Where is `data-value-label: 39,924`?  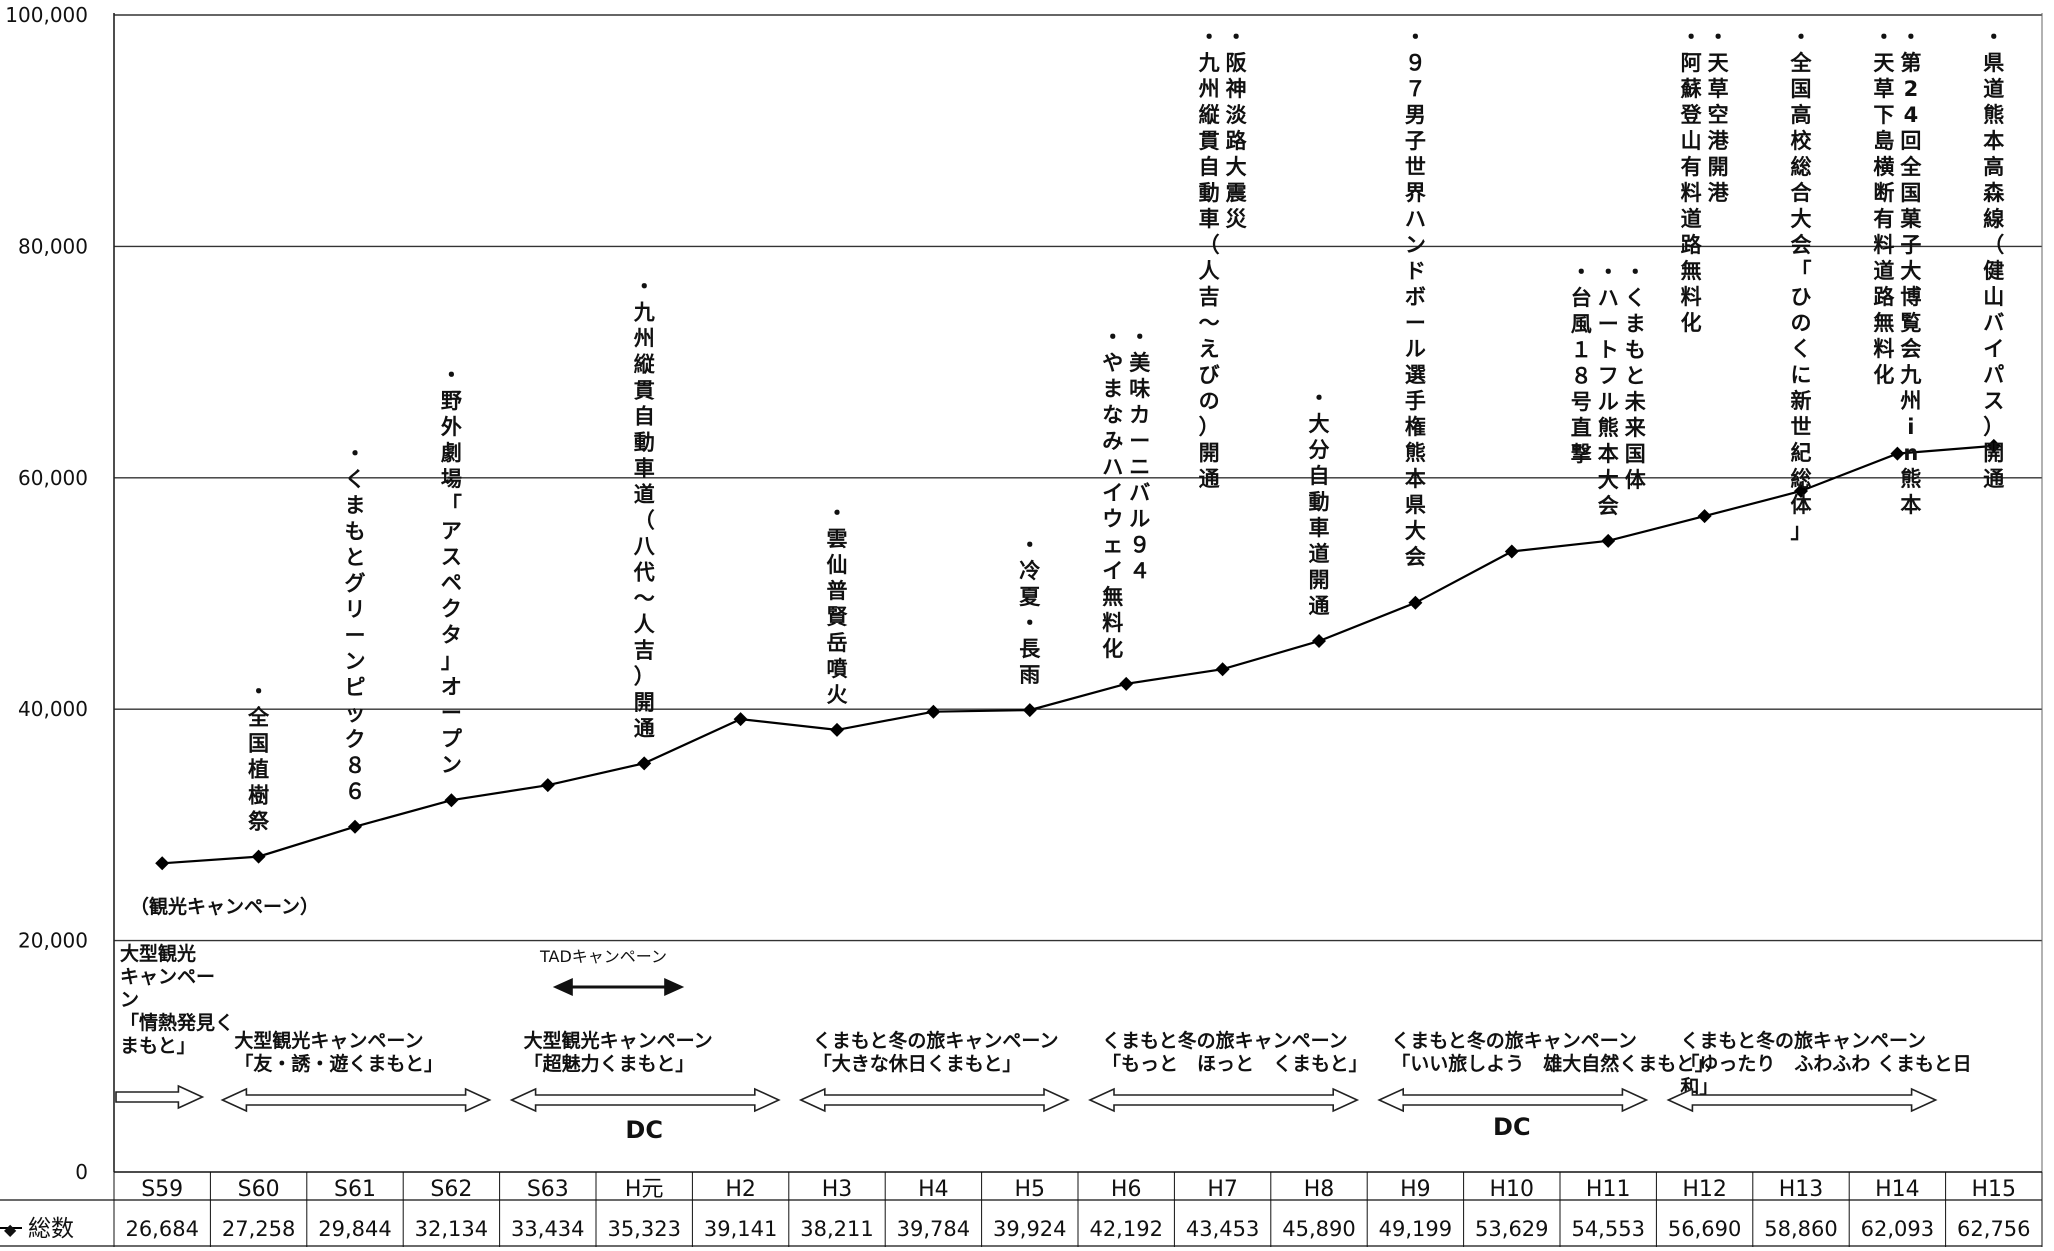 data-value-label: 39,924 is located at coordinates (1029, 1229).